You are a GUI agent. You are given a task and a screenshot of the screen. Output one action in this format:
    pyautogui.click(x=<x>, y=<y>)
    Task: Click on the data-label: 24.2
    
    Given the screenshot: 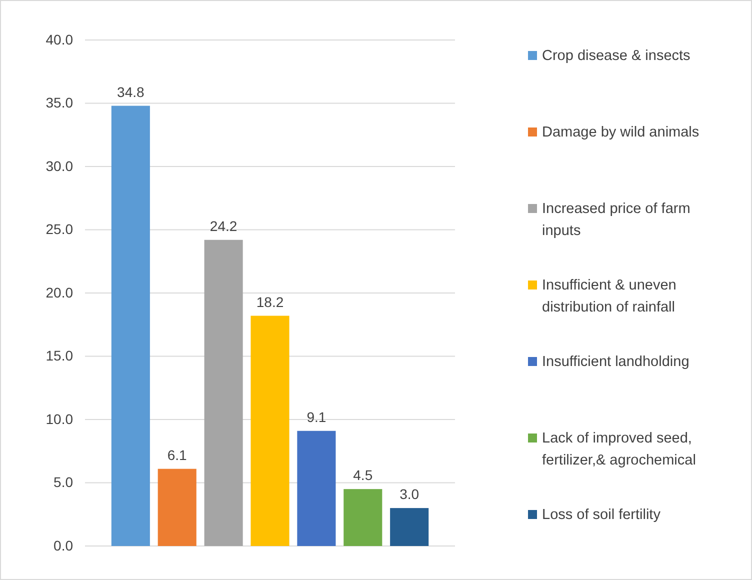 What is the action you would take?
    pyautogui.click(x=224, y=226)
    